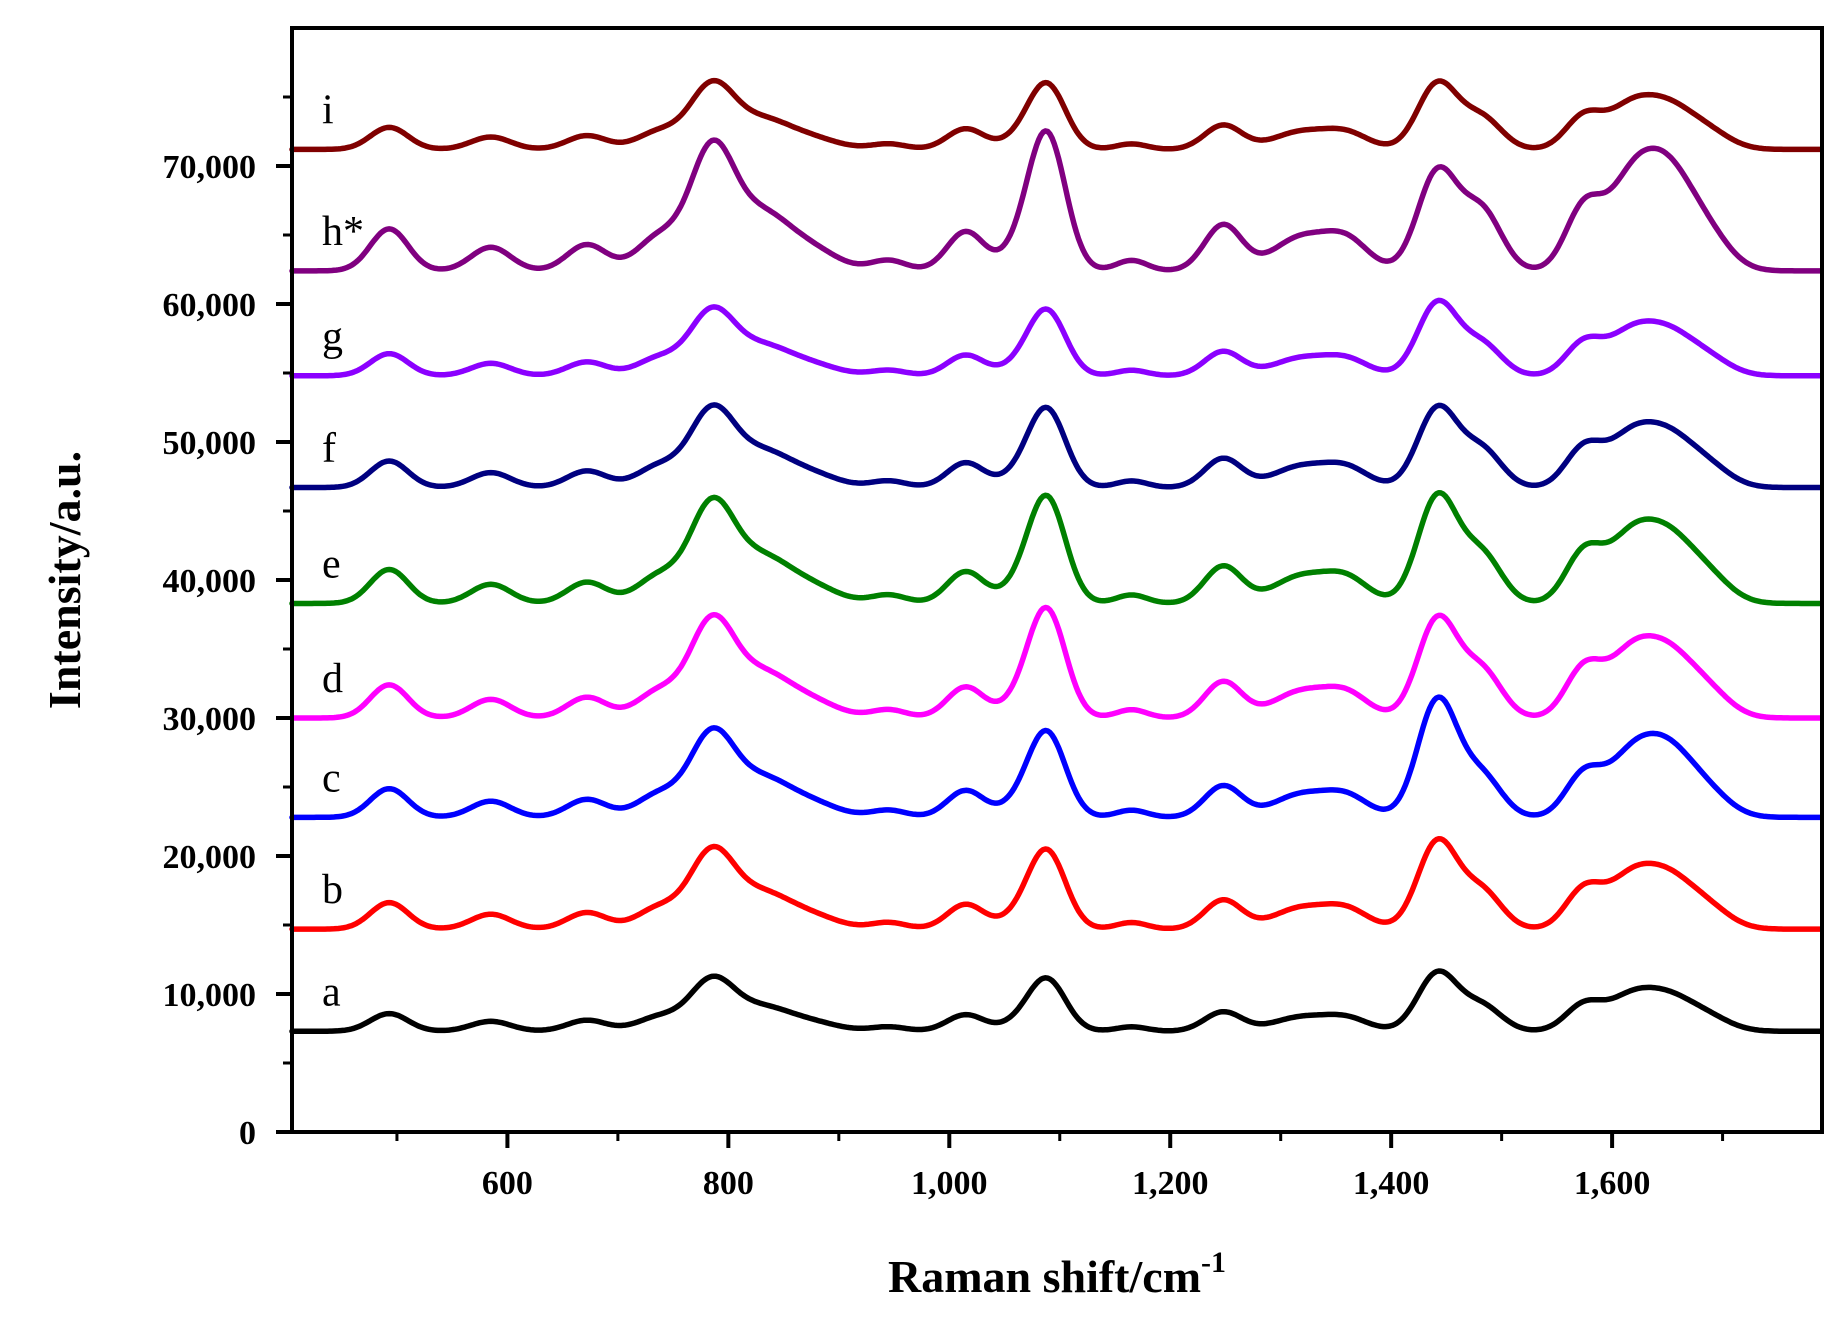  Describe the element at coordinates (1056, 548) in the screenshot. I see `series-line-e` at that location.